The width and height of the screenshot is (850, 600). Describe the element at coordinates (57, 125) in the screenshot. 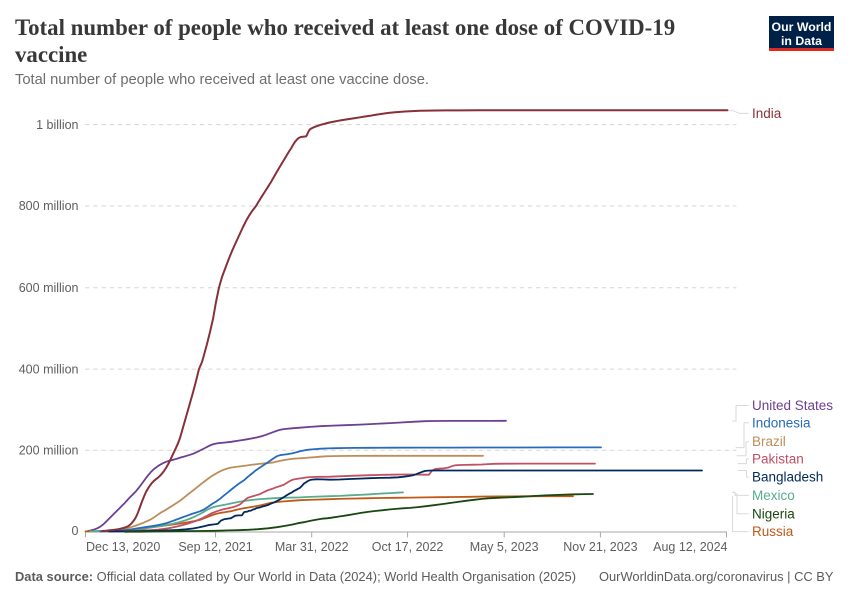

I see `svg-text: 1 billion` at that location.